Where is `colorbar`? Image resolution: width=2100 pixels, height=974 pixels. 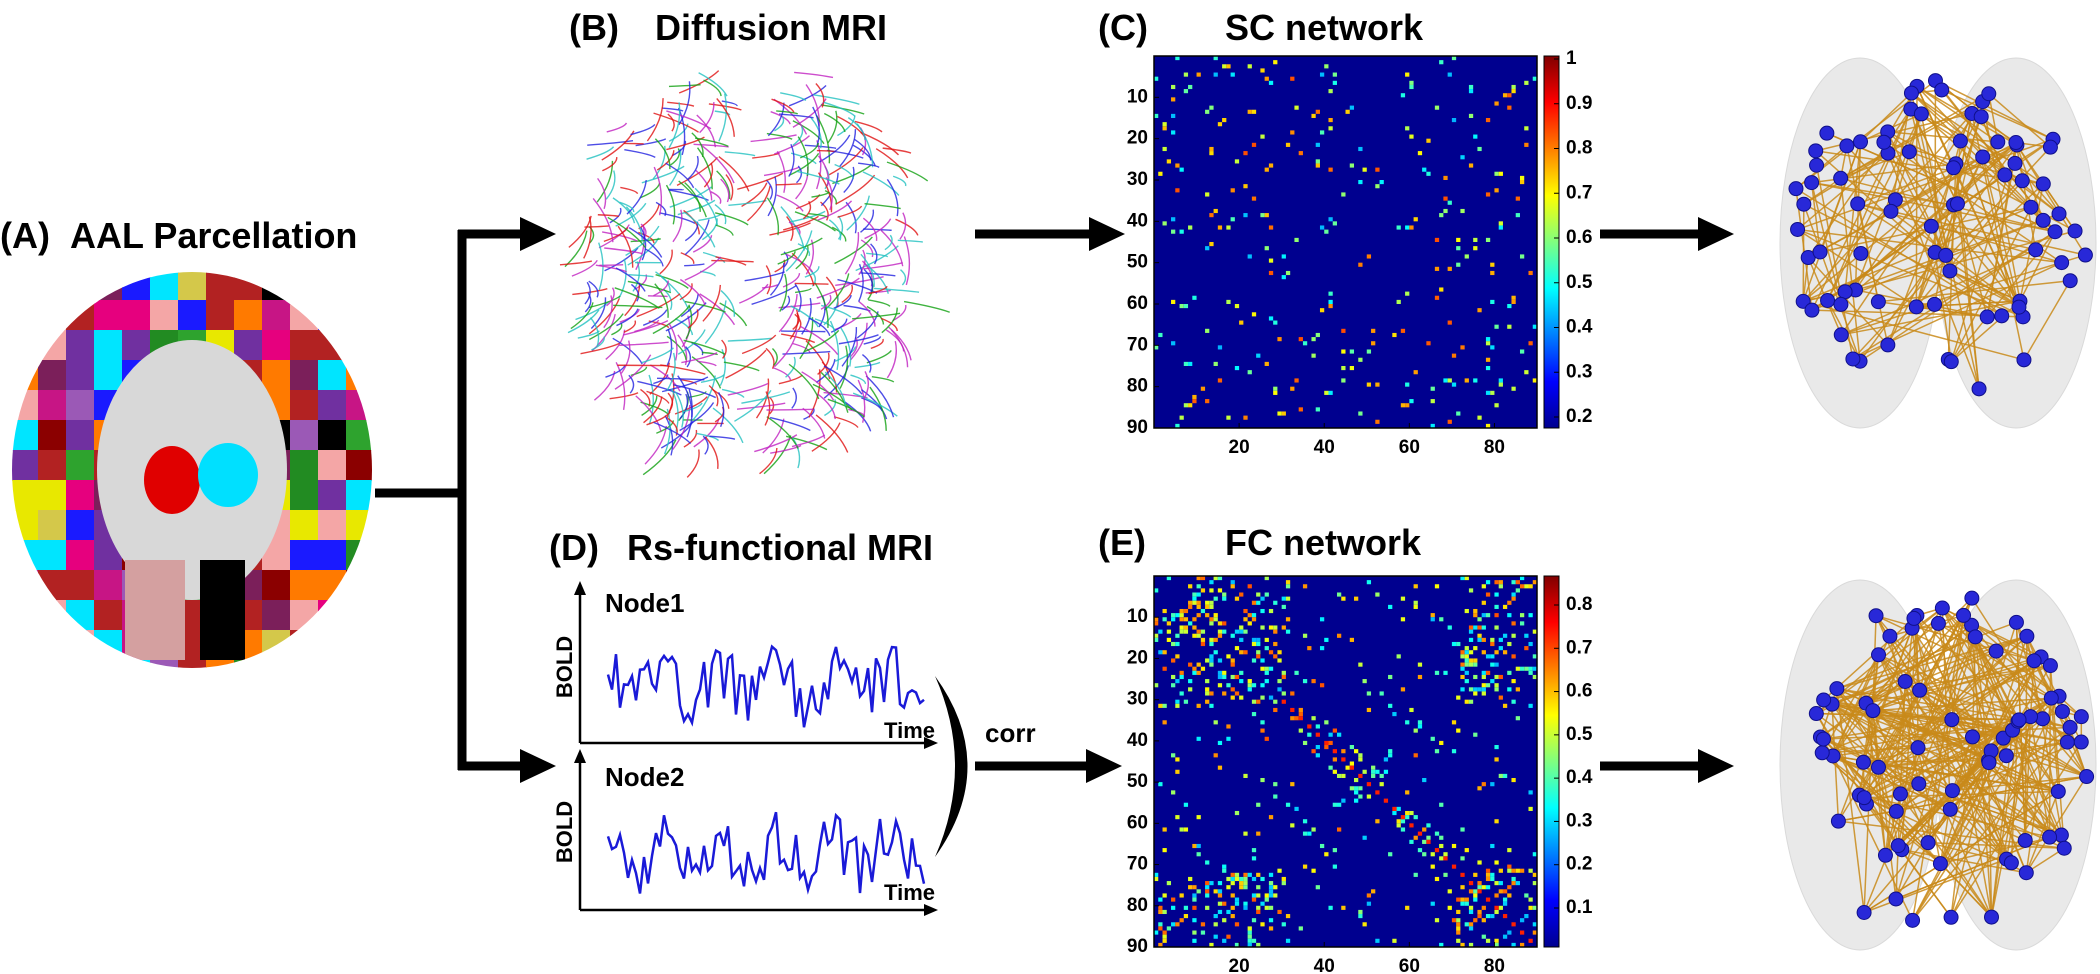
colorbar is located at coordinates (1551, 761).